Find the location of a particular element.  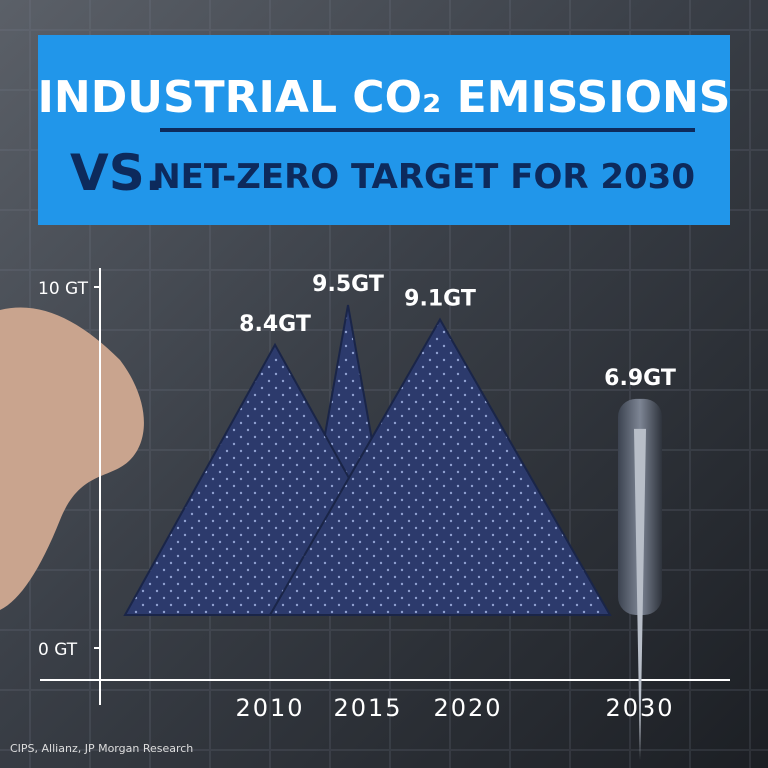

y-tick-label: 10 GT is located at coordinates (63, 289).